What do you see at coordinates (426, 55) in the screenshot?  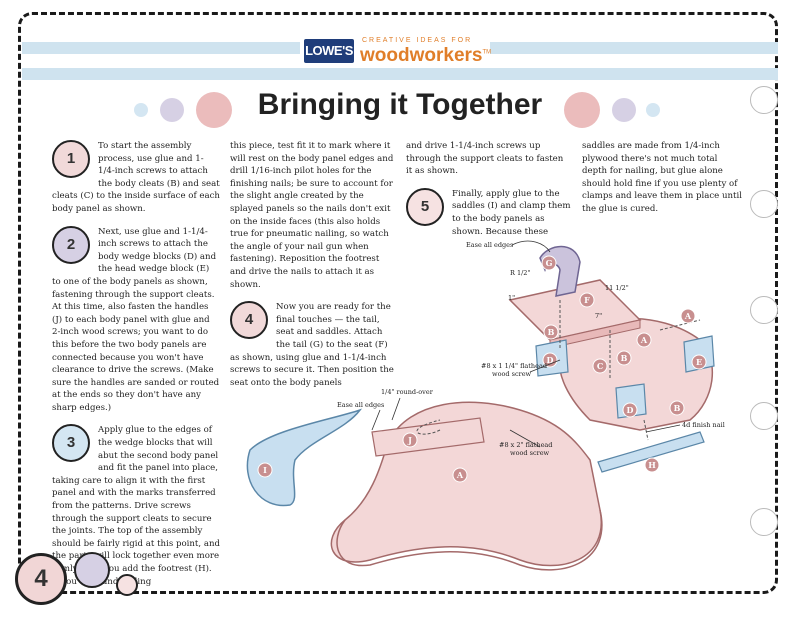 I see `logo-tagline-big: woodworkersTM` at bounding box center [426, 55].